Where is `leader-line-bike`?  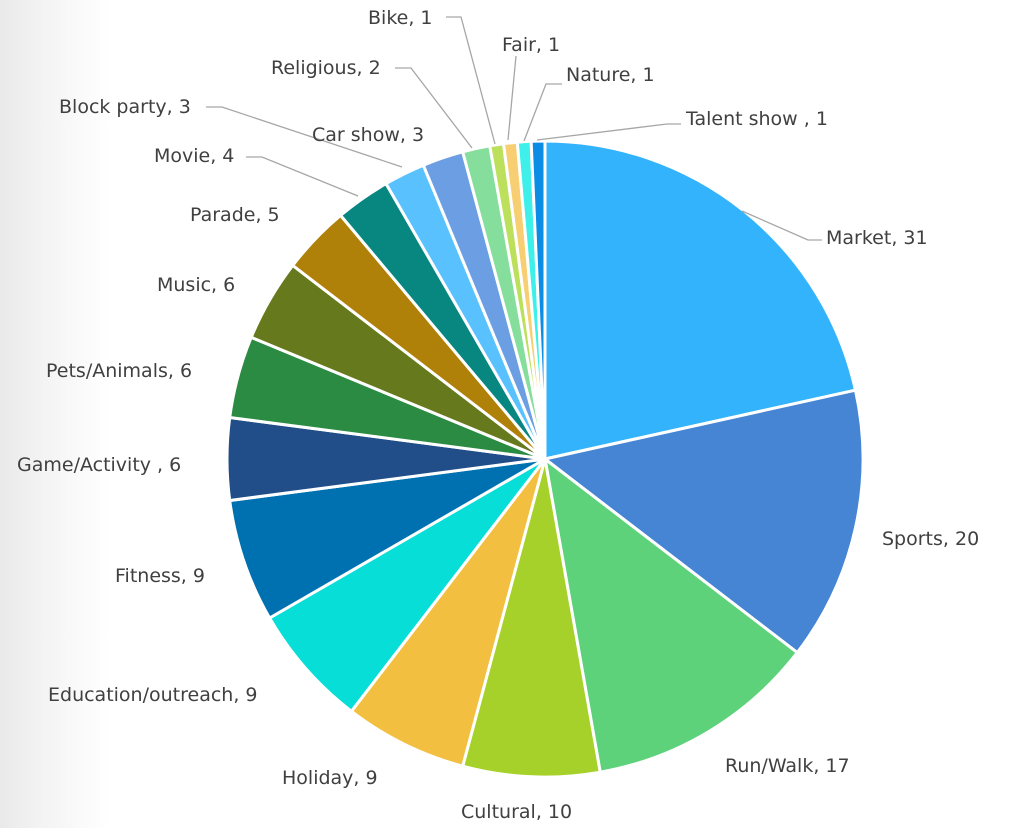 leader-line-bike is located at coordinates (471, 80).